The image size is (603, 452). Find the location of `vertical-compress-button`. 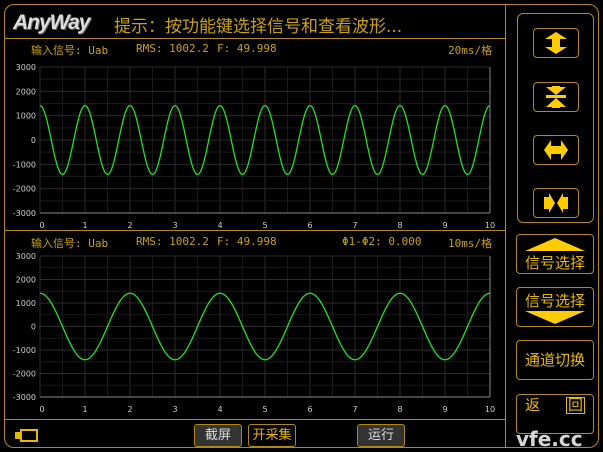

vertical-compress-button is located at coordinates (556, 97).